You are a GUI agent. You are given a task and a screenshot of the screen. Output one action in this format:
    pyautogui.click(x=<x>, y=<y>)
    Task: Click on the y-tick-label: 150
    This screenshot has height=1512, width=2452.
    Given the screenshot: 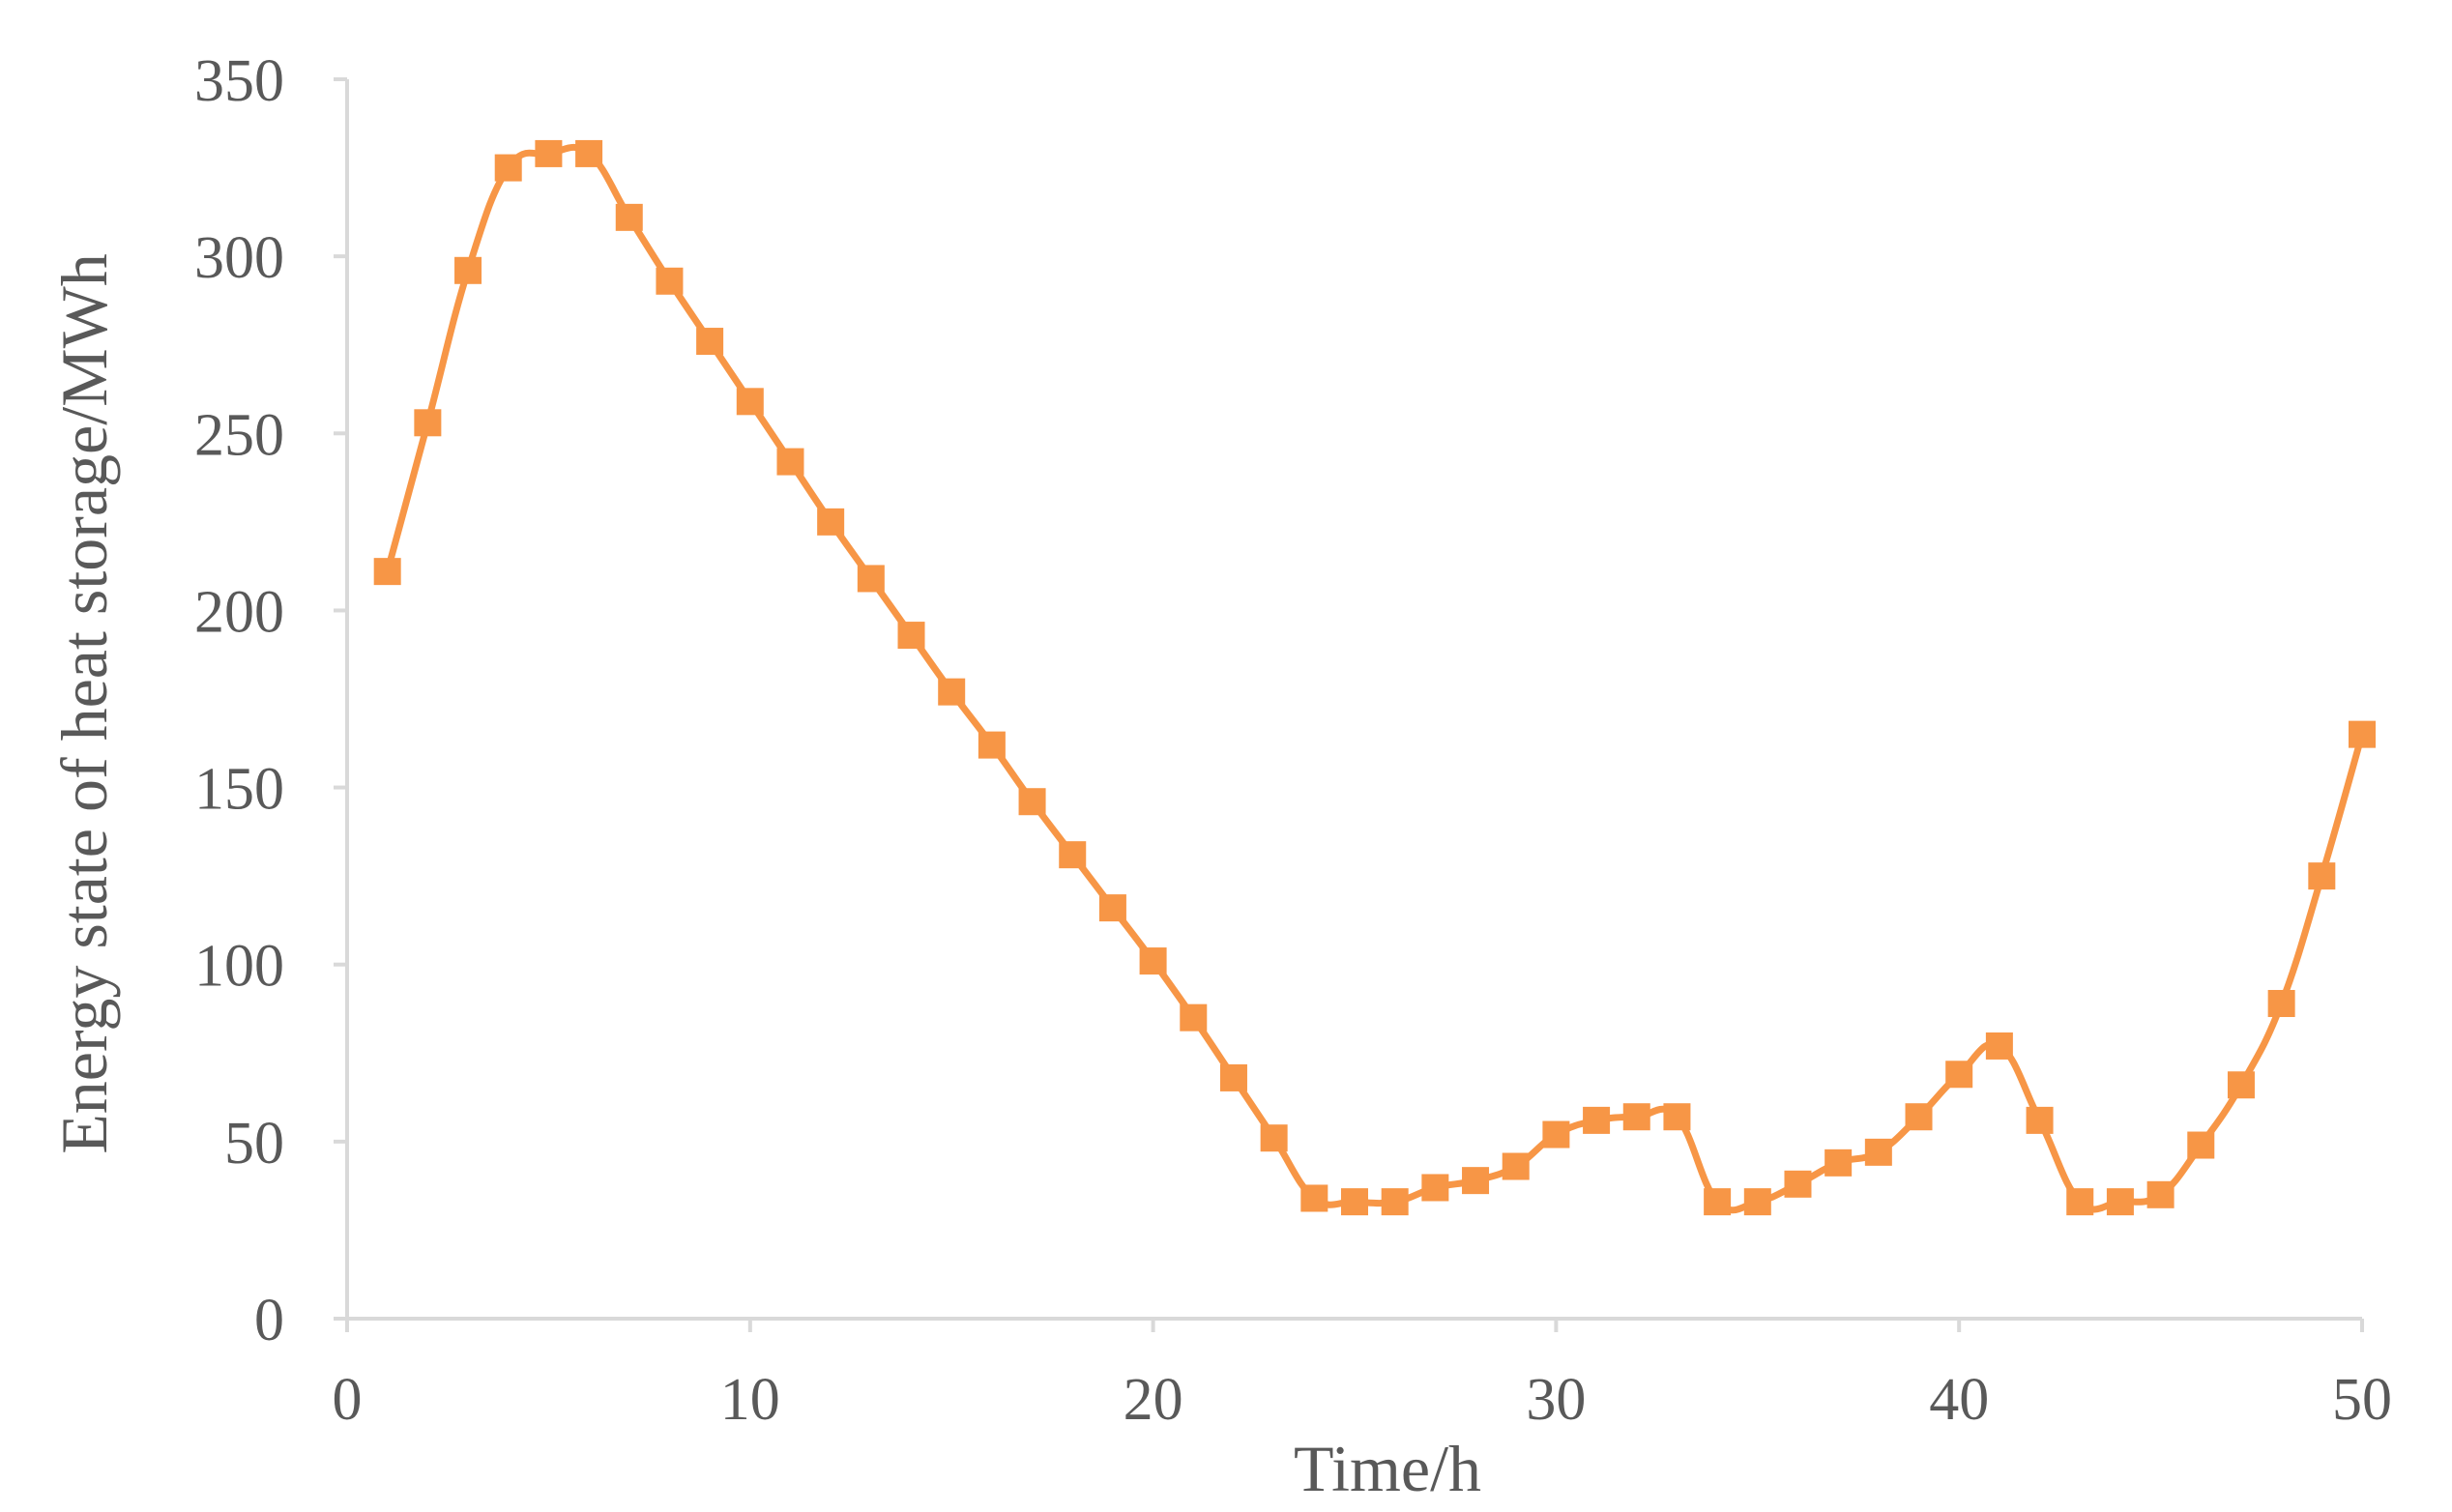 What is the action you would take?
    pyautogui.click(x=239, y=790)
    